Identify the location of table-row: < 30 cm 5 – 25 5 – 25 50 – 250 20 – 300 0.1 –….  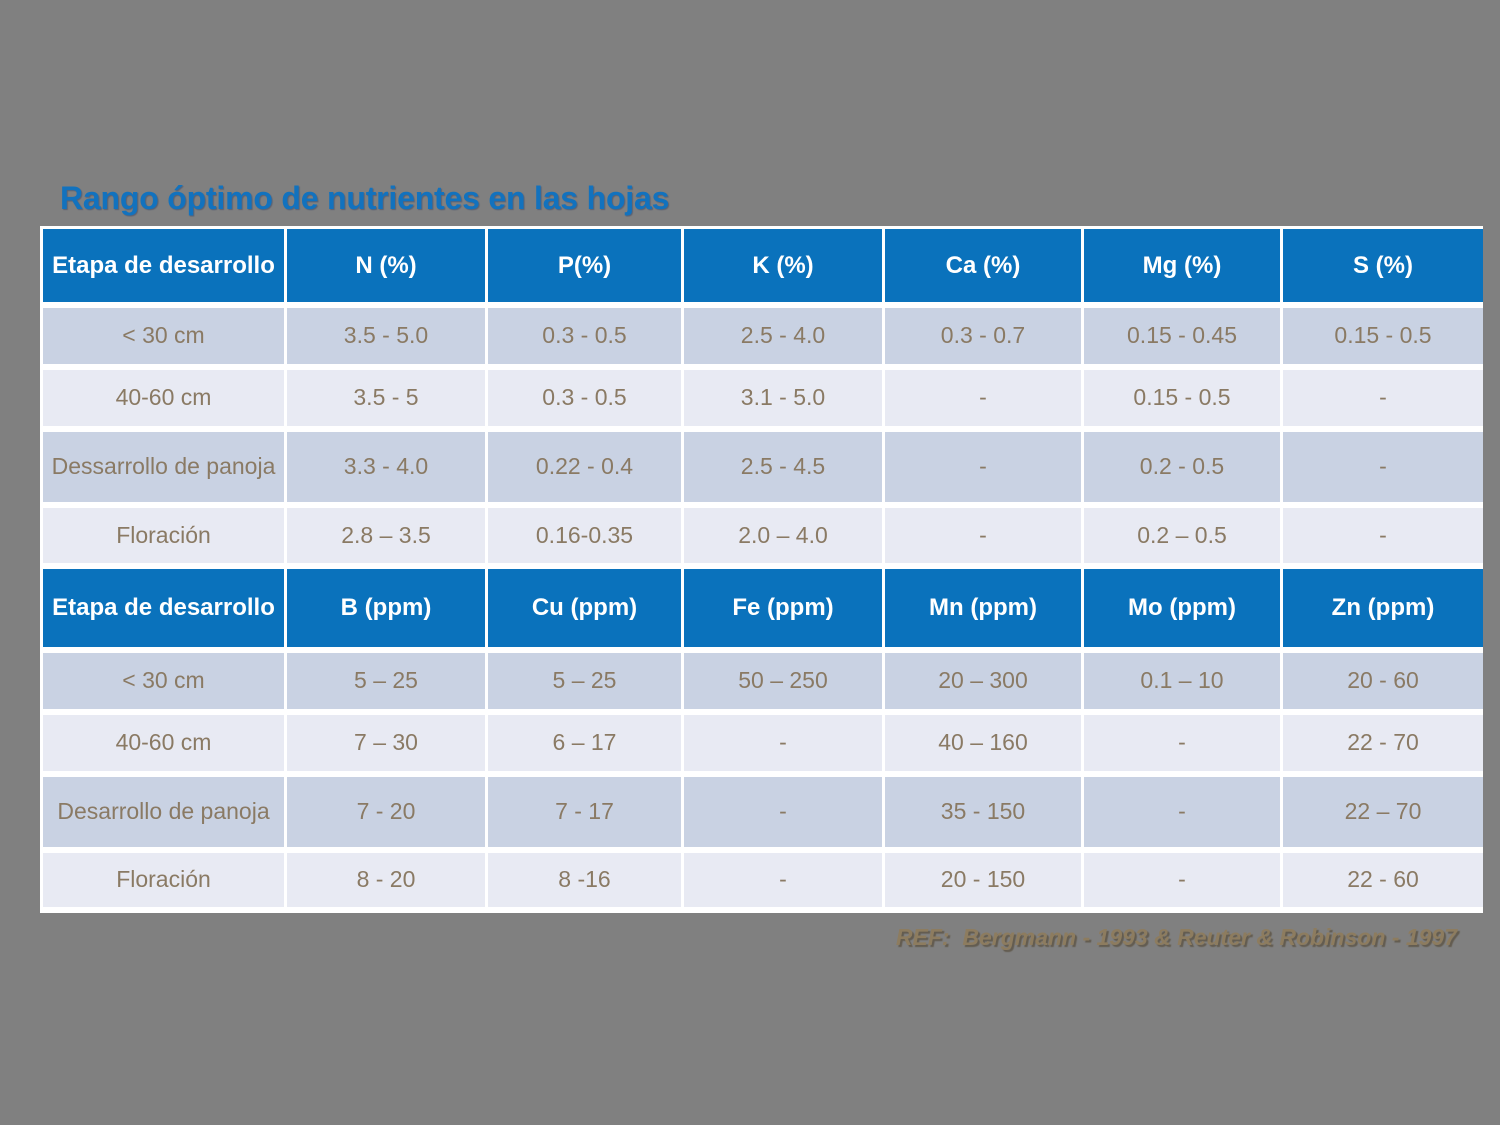
(761, 684).